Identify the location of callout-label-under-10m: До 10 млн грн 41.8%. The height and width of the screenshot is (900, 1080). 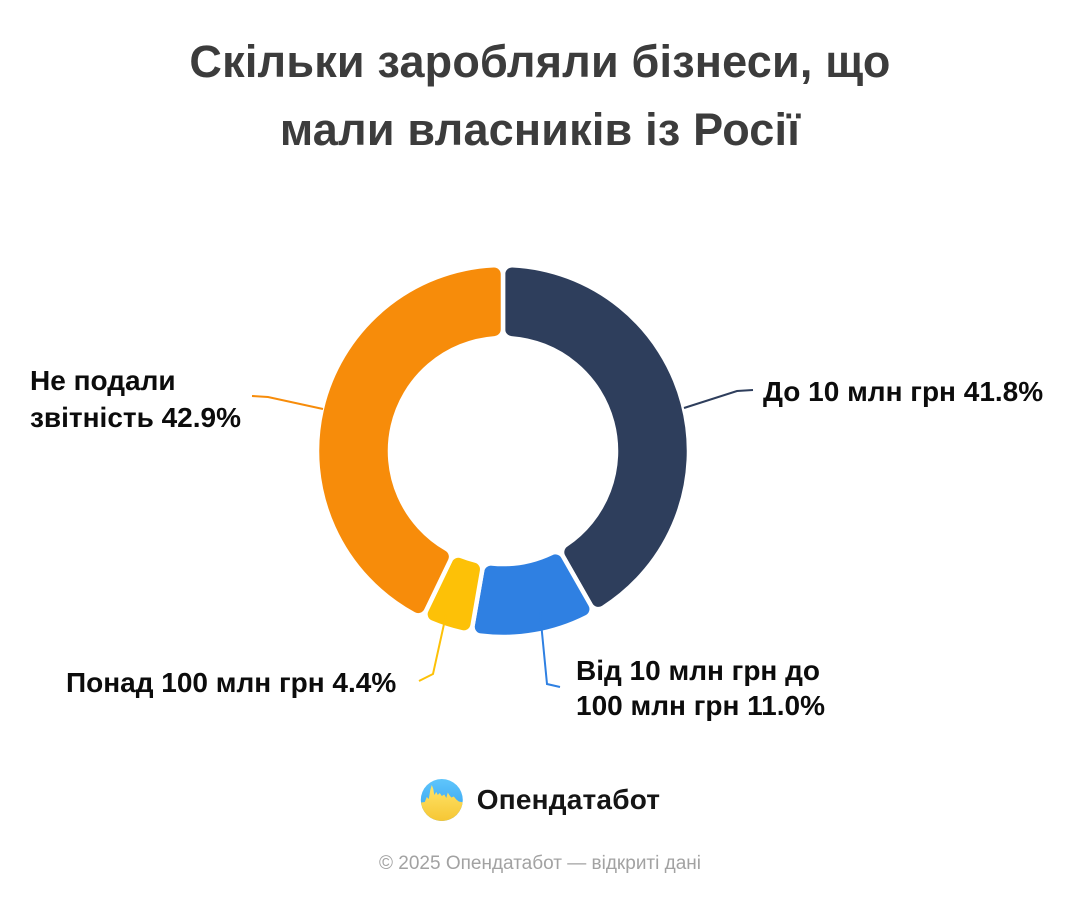
(903, 392).